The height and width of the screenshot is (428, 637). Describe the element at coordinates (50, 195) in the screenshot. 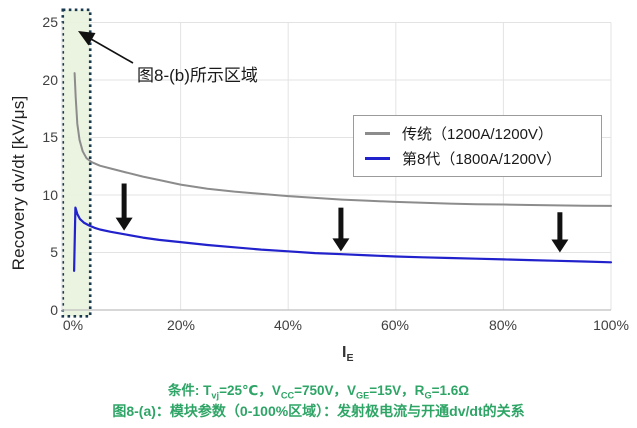

I see `y-axis-tick: 10` at that location.